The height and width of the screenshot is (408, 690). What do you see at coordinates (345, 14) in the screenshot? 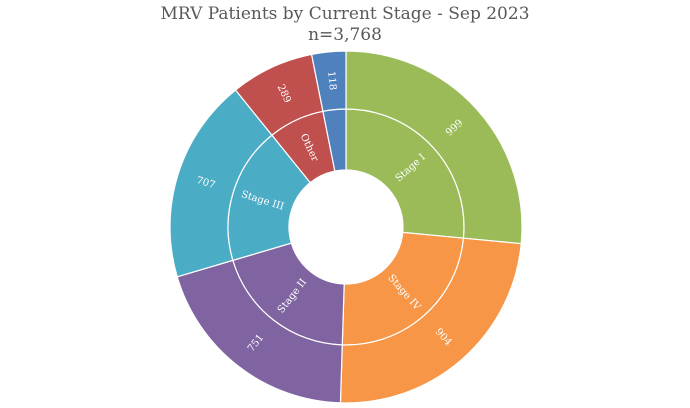
I see `chart-title: MRV Patients by Current Stage - Sep 2023` at bounding box center [345, 14].